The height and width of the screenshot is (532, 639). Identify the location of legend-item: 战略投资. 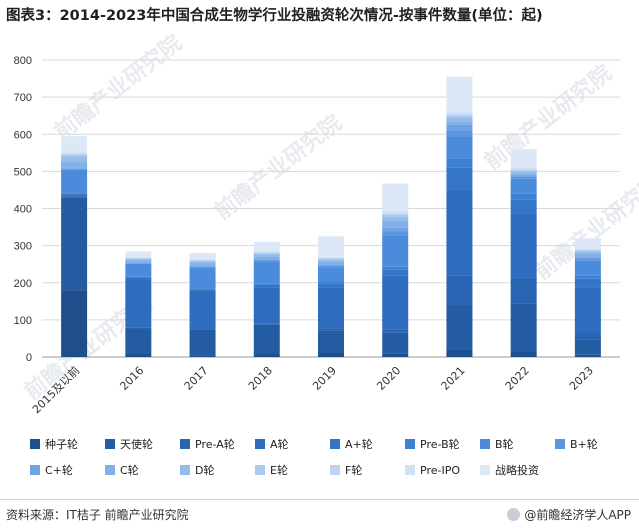
(517, 470).